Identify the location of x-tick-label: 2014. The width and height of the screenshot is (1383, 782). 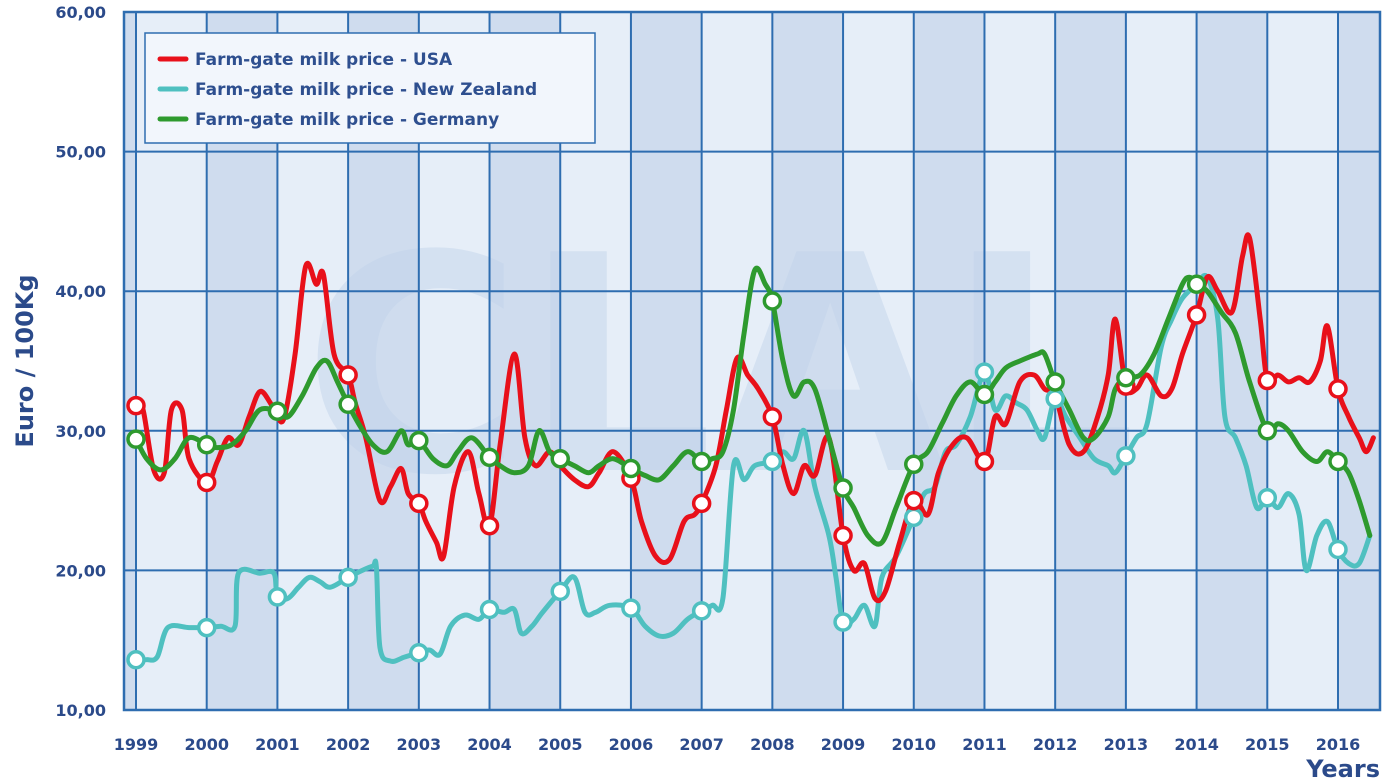
(1196, 744).